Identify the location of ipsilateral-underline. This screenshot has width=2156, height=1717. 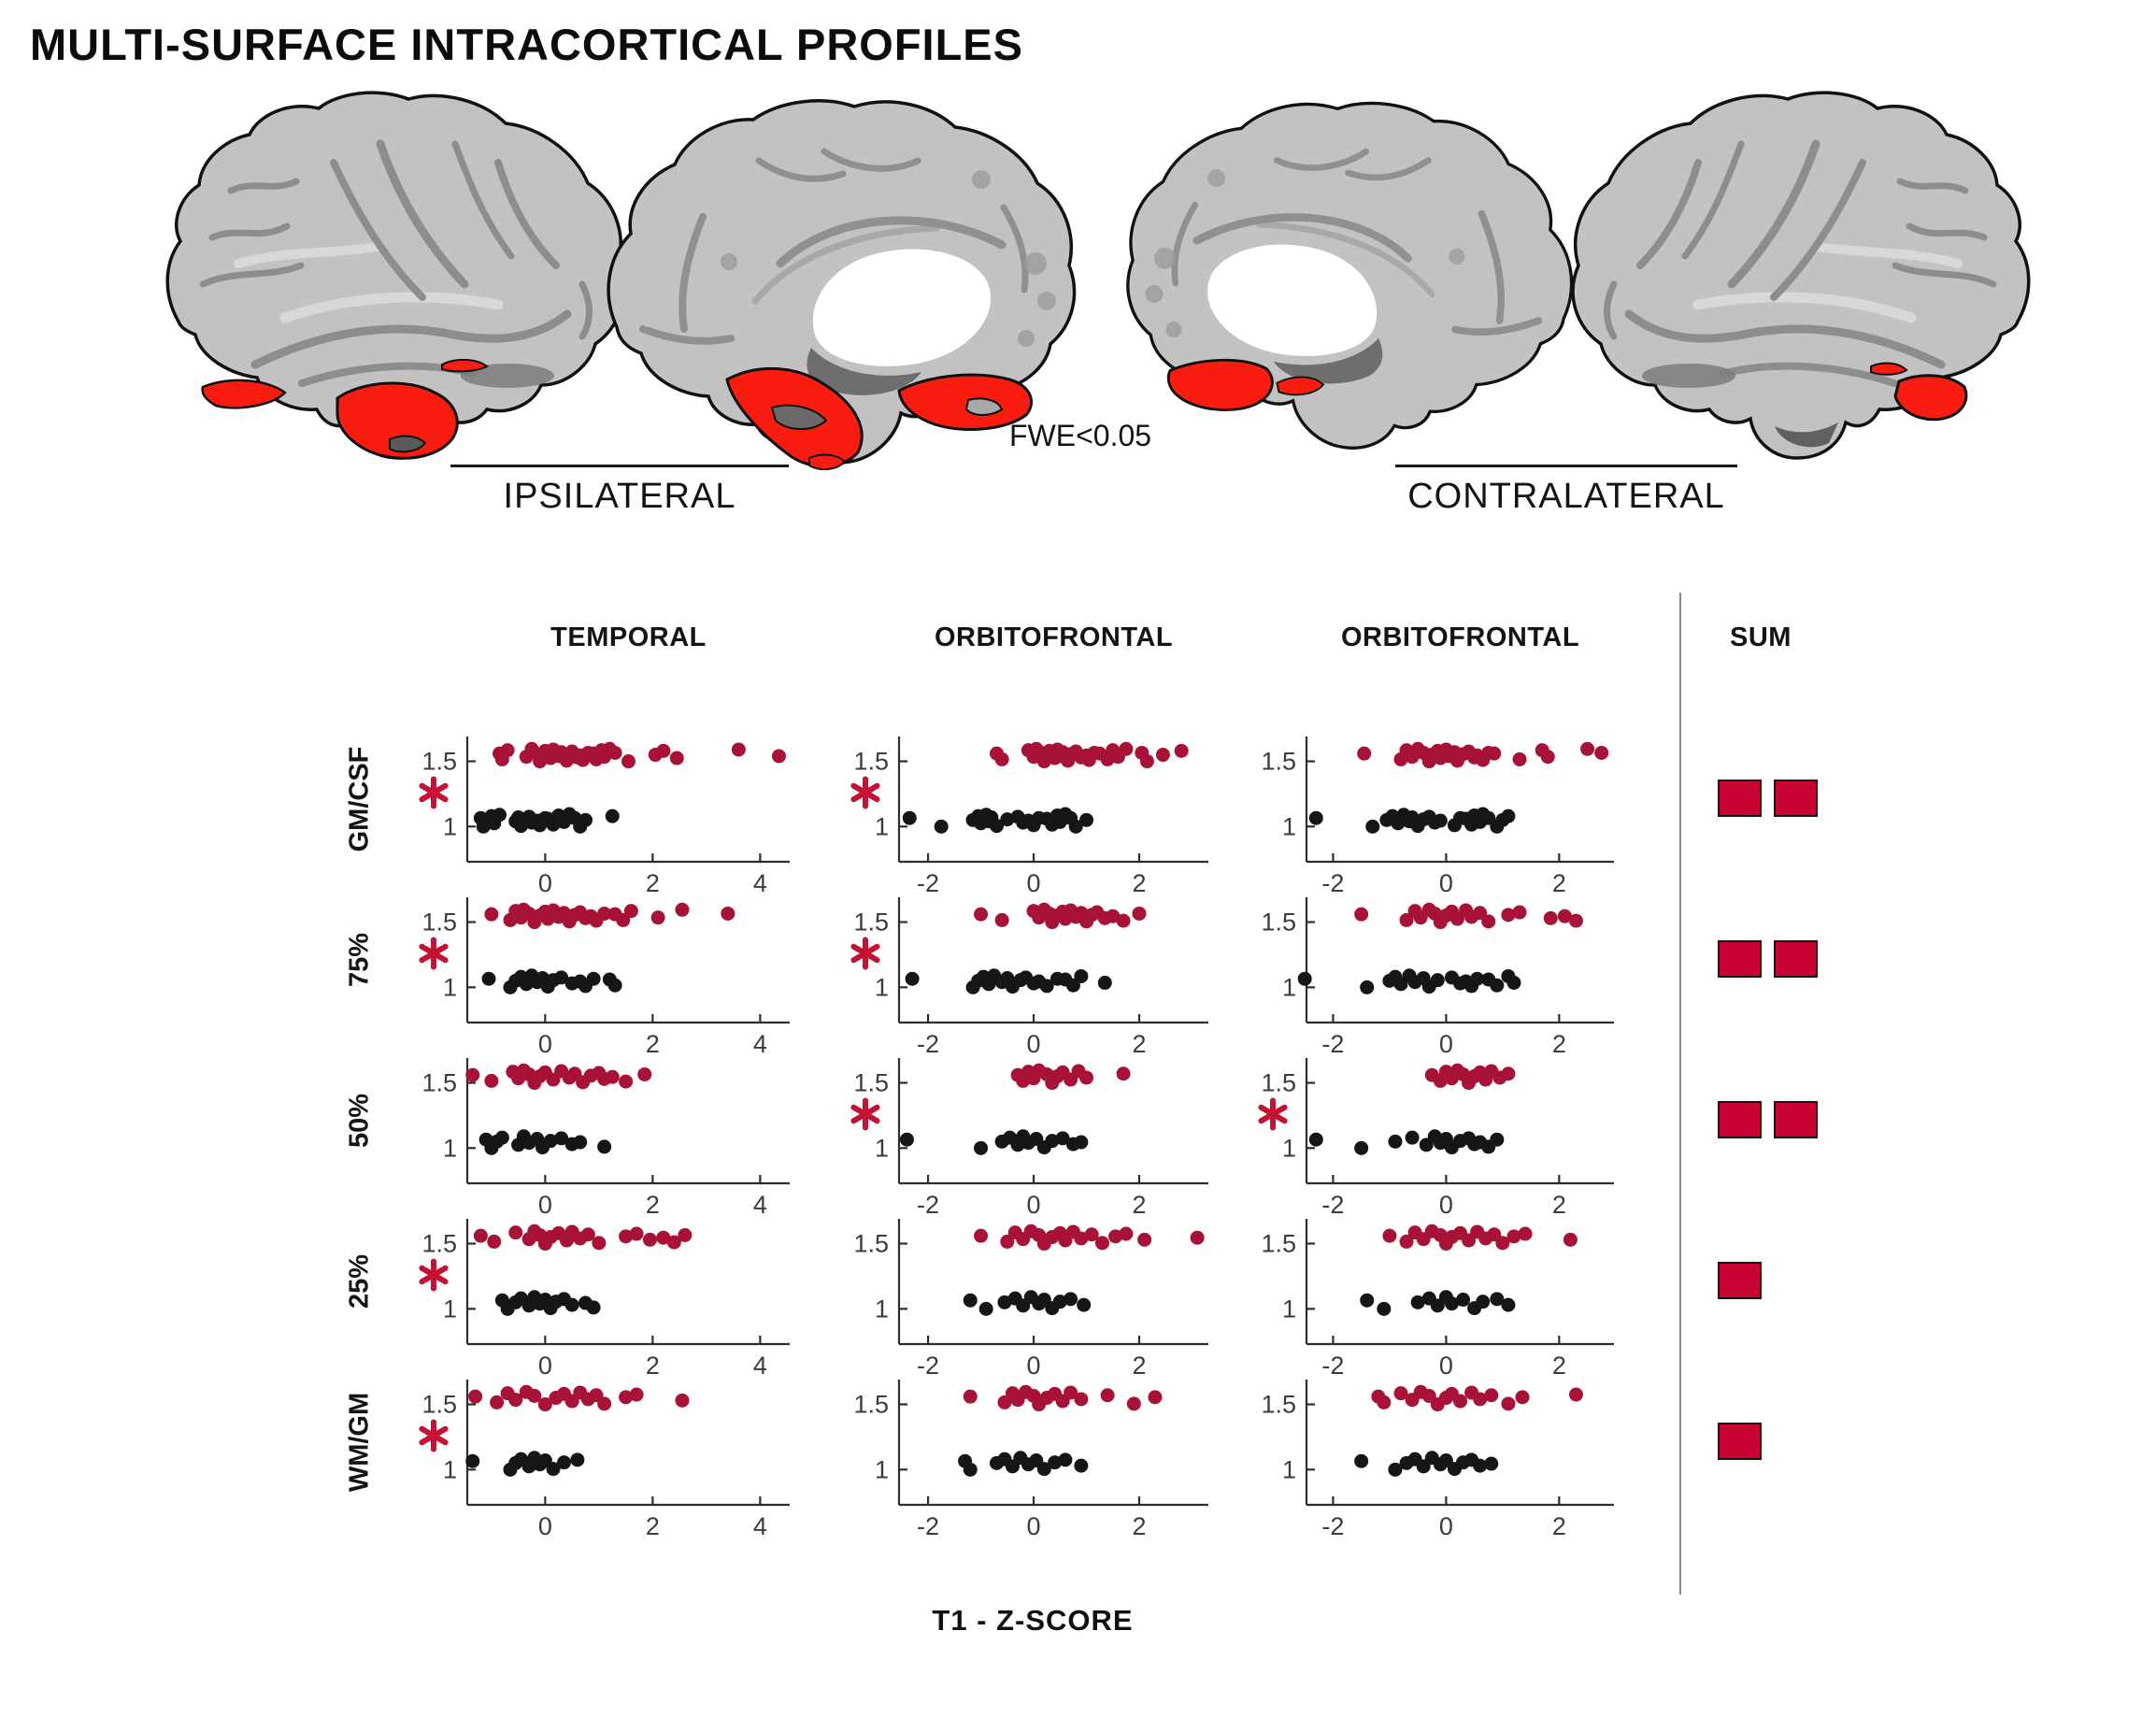
(619, 466).